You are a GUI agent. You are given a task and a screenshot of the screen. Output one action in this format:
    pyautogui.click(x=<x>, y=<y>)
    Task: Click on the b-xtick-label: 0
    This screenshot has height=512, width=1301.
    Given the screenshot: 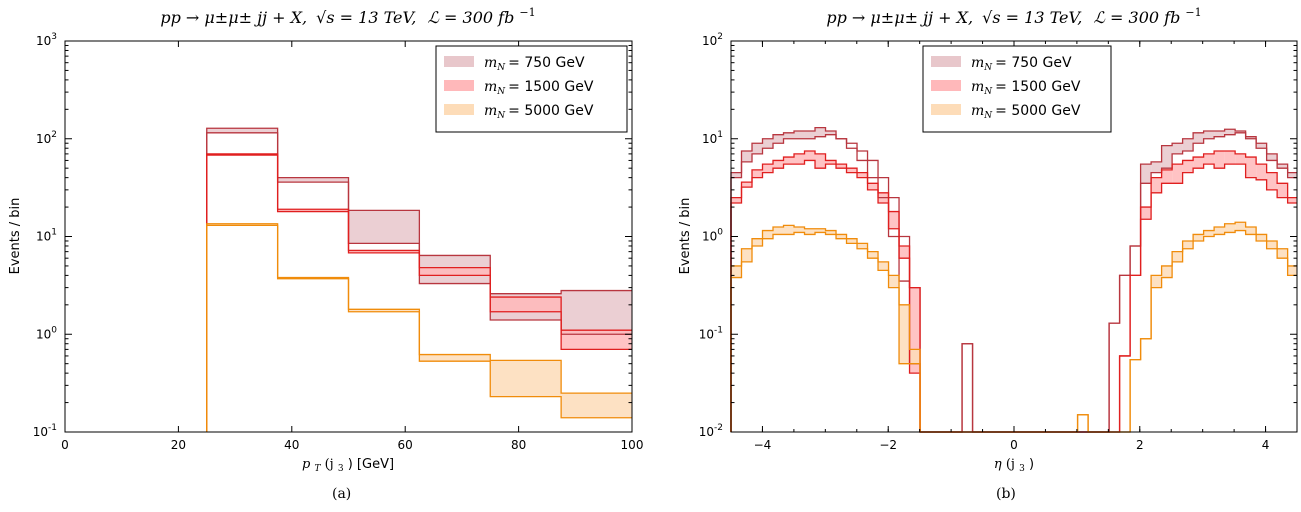 What is the action you would take?
    pyautogui.click(x=1014, y=445)
    